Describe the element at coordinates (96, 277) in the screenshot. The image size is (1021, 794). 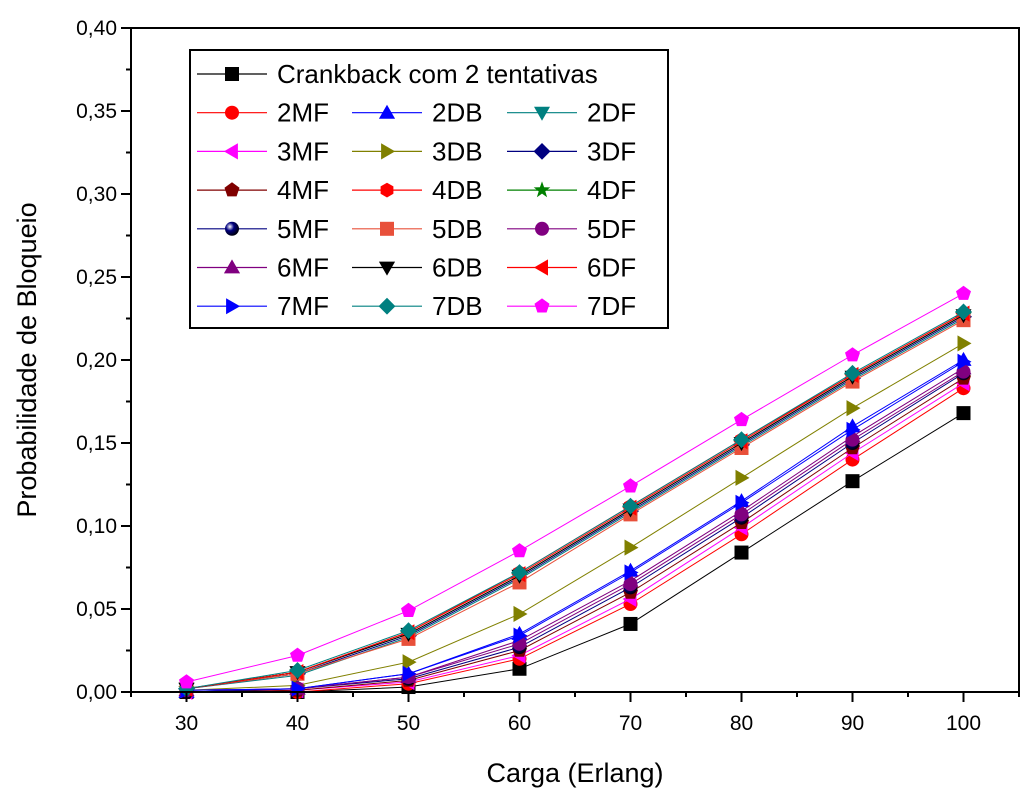
I see `y-tick-label: 0,25` at that location.